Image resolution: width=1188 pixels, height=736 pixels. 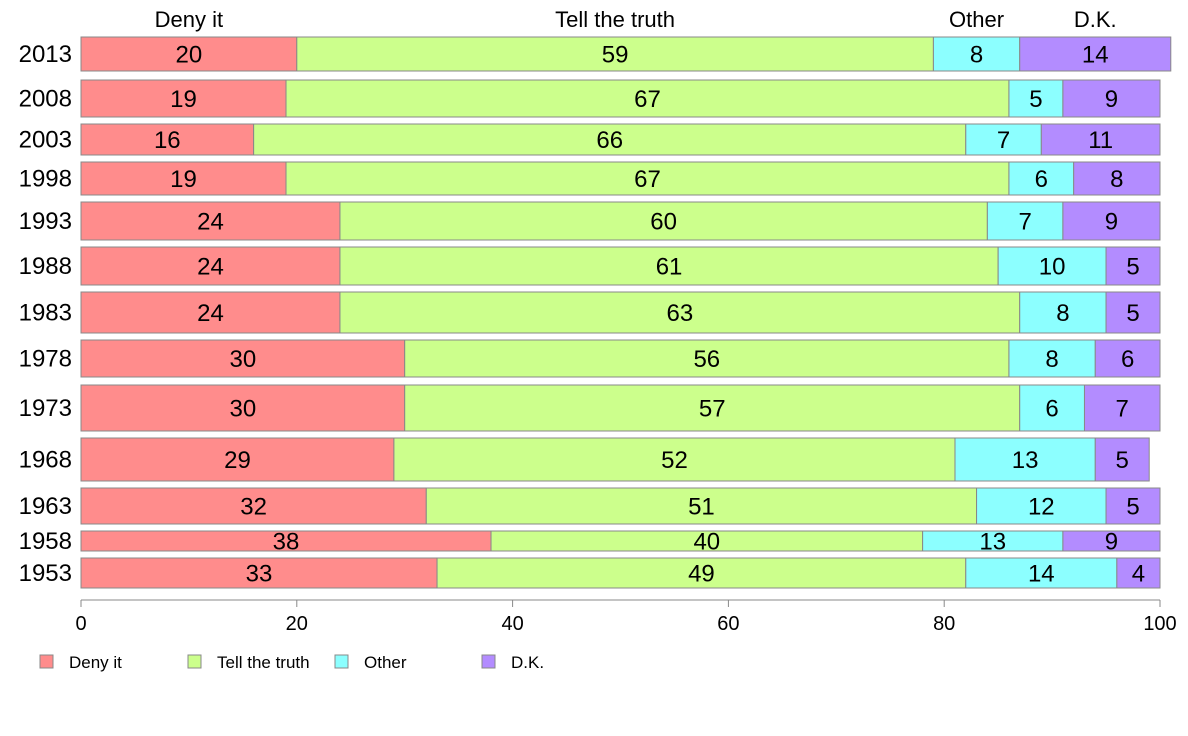 I want to click on data-label-other-2003: 7, so click(x=1003, y=140).